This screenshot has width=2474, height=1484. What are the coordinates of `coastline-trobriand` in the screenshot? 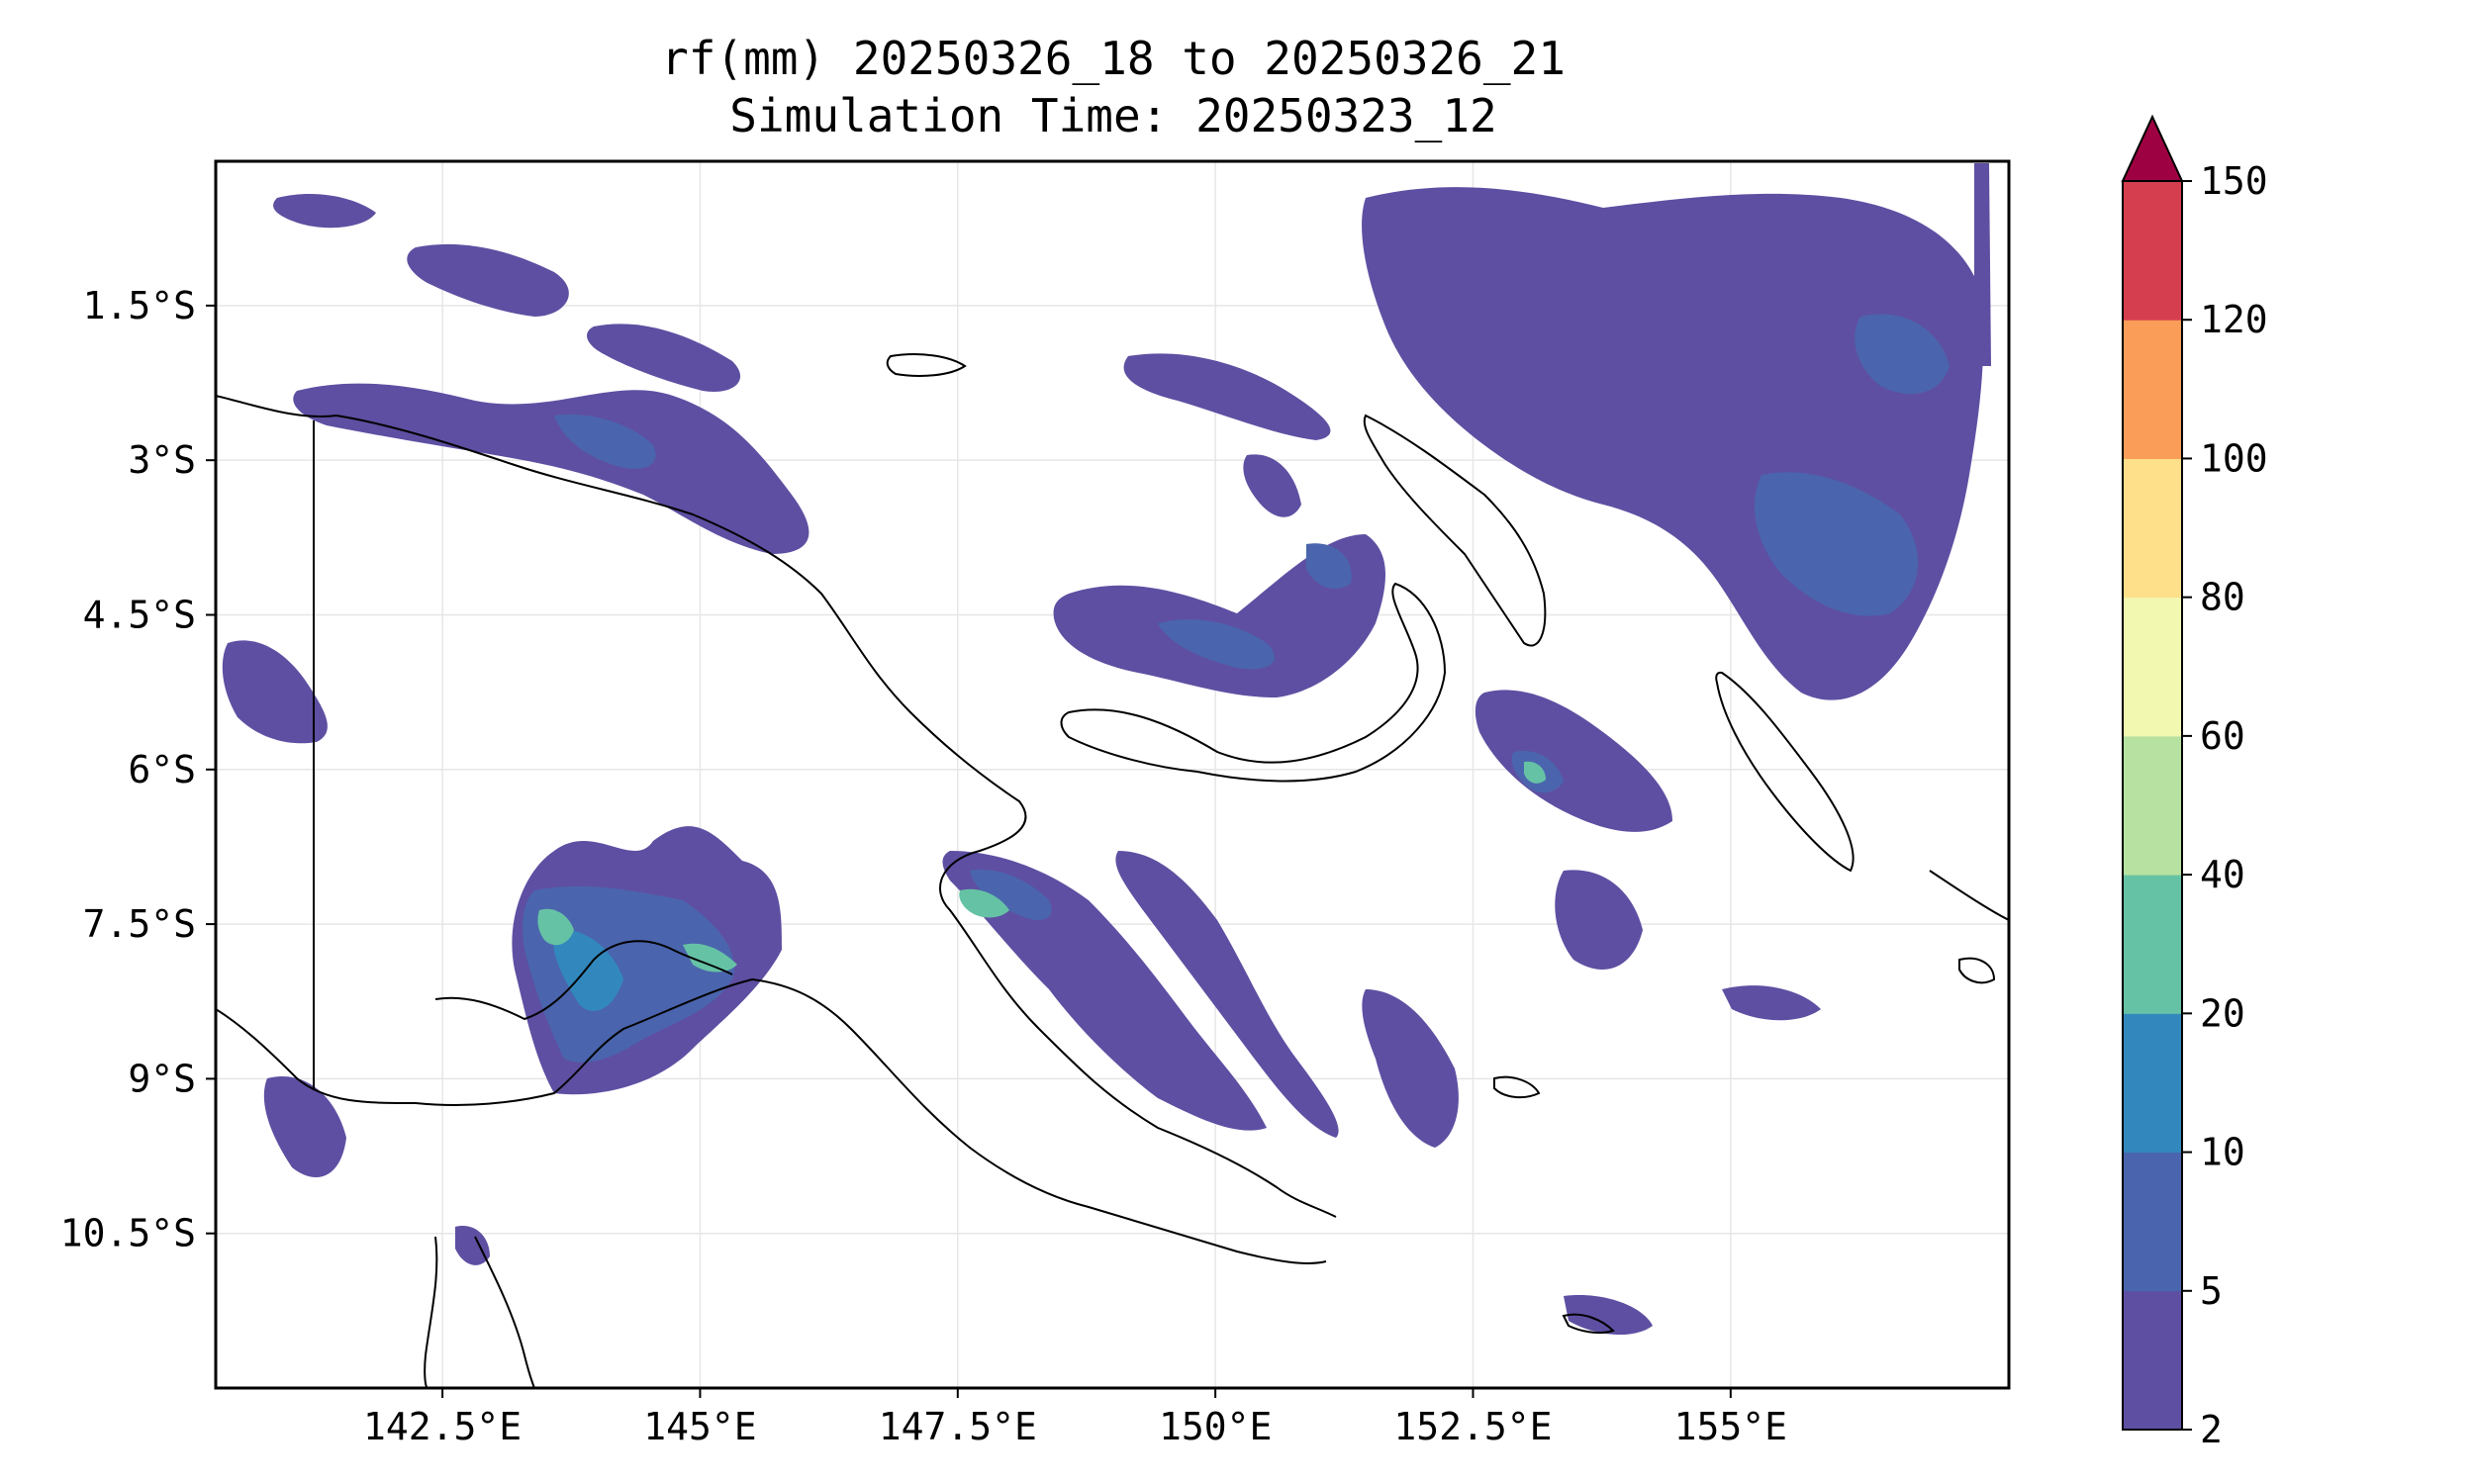 It's located at (1517, 1087).